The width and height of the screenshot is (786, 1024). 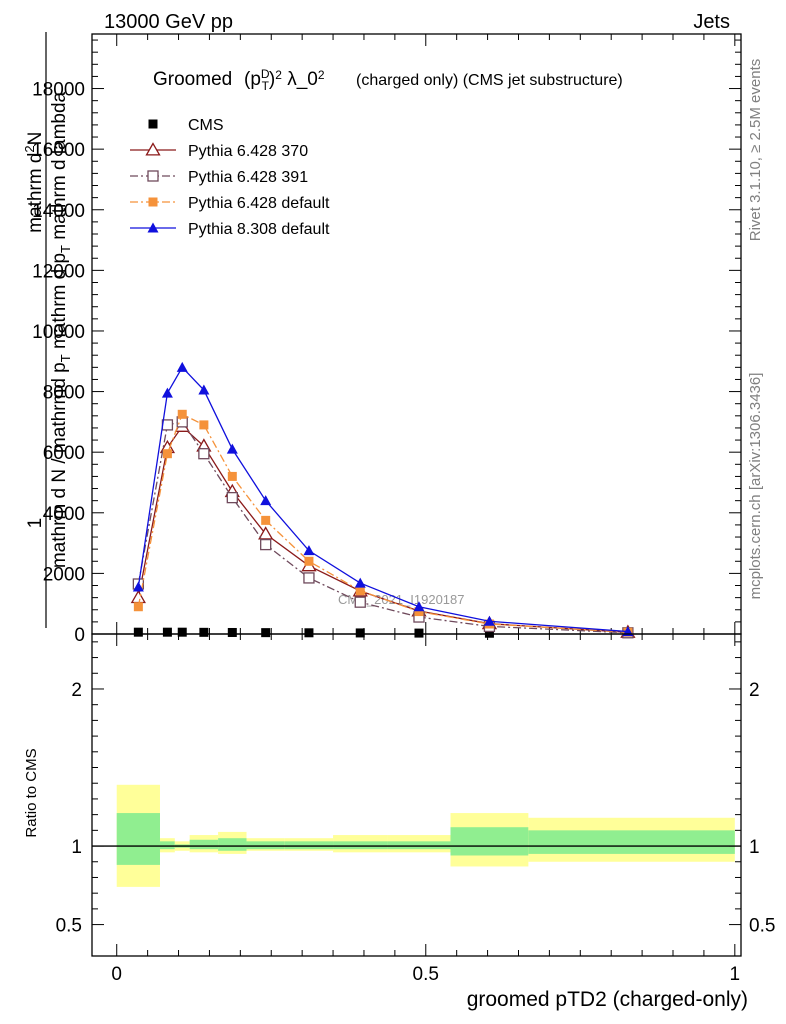 I want to click on y-tick-label: 8000, so click(x=64, y=393).